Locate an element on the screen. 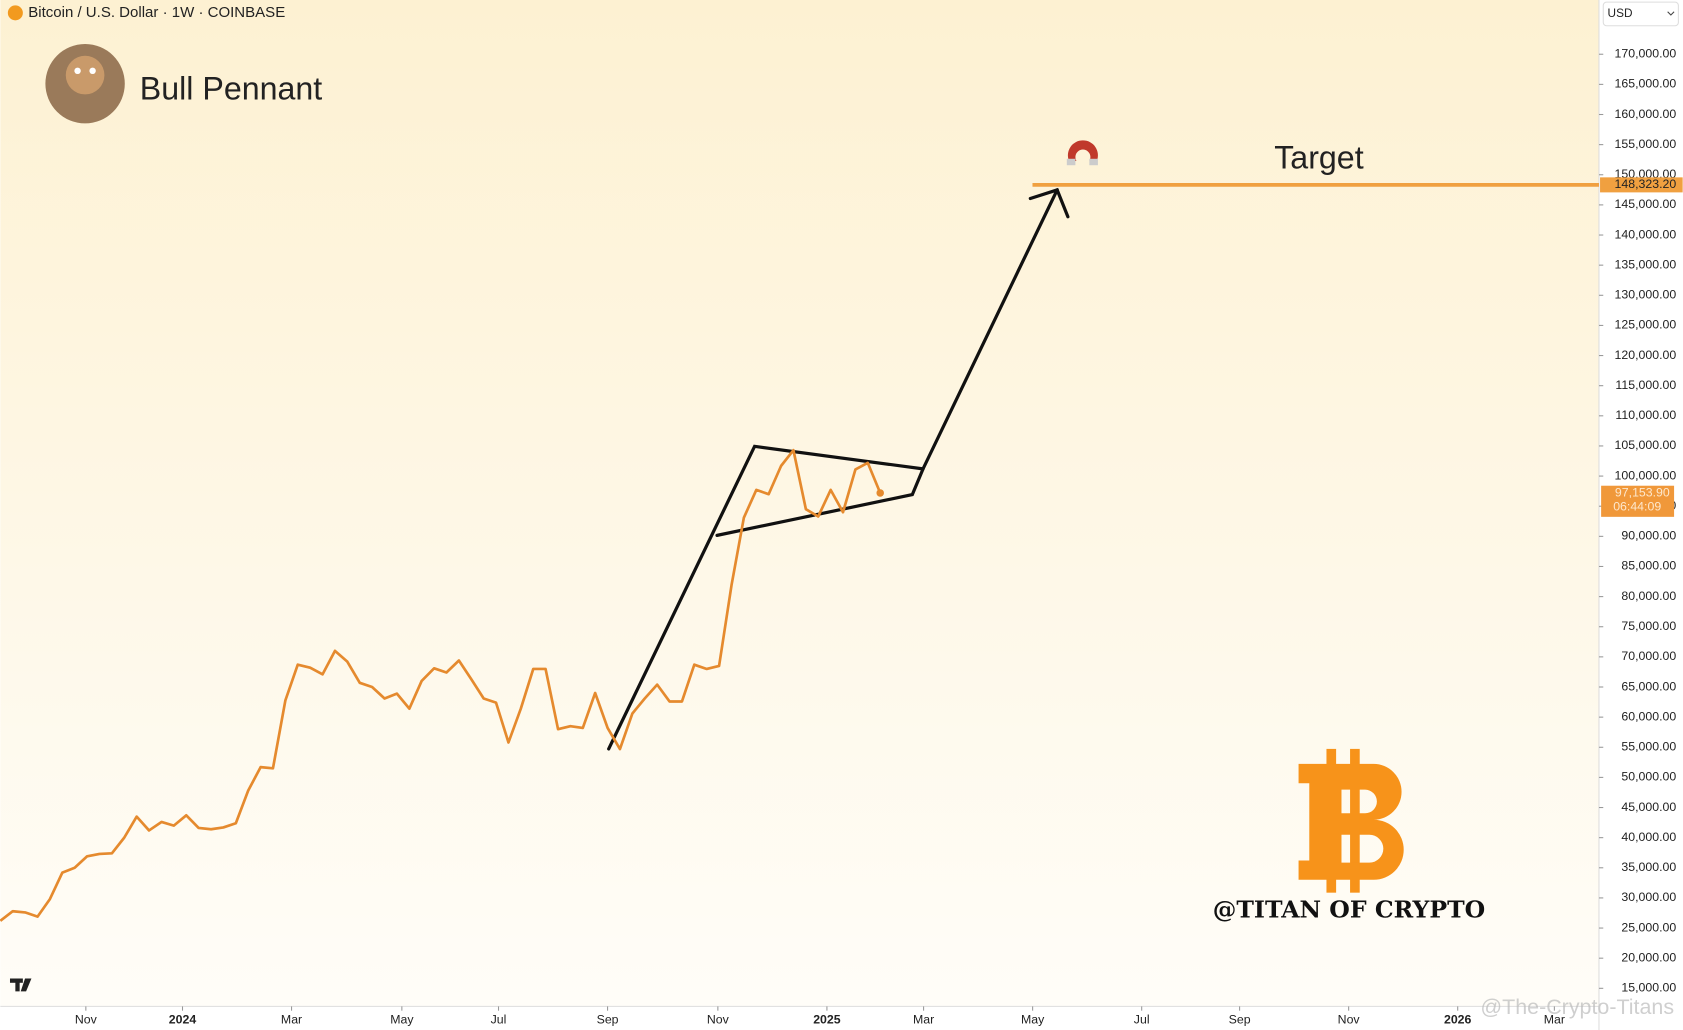 The image size is (1683, 1030). last-price-box is located at coordinates (1638, 501).